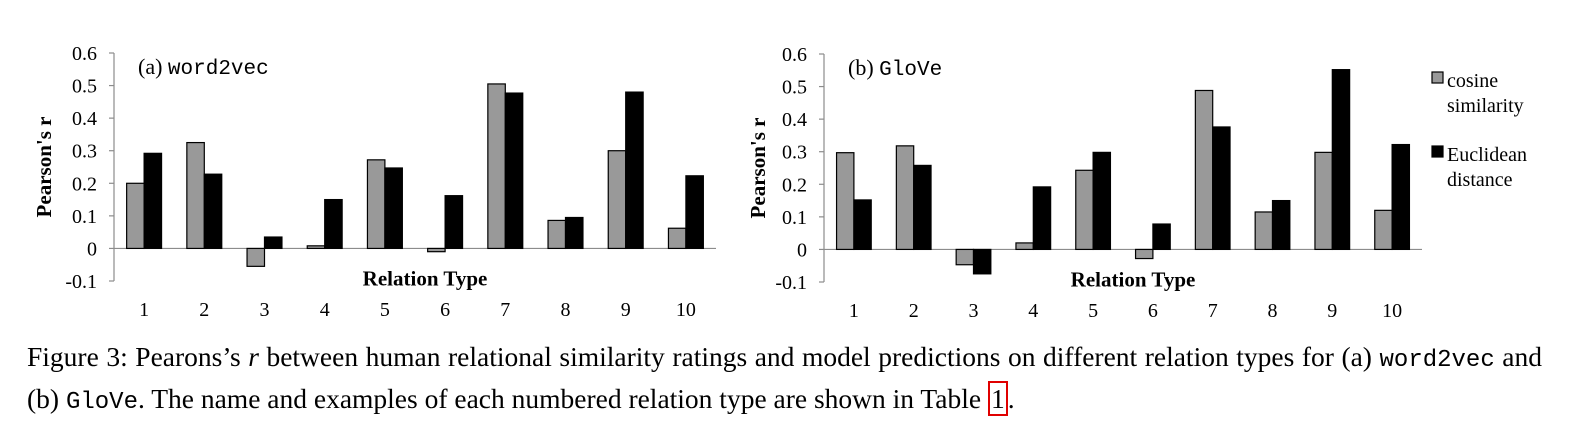 This screenshot has height=438, width=1588. I want to click on legend: cosine similarity Euclidean distance, so click(1479, 130).